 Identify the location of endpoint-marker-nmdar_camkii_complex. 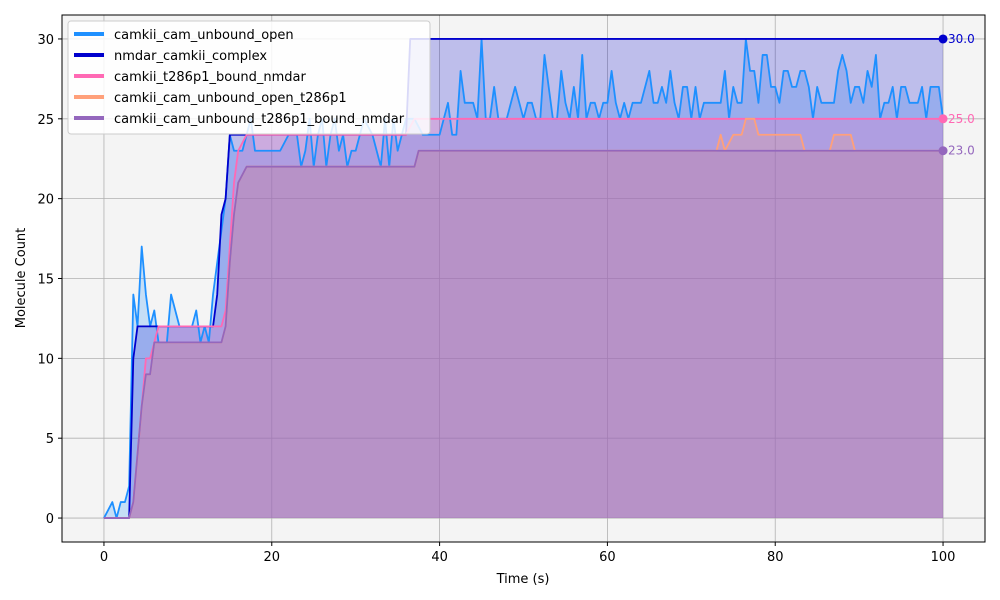
(943, 39).